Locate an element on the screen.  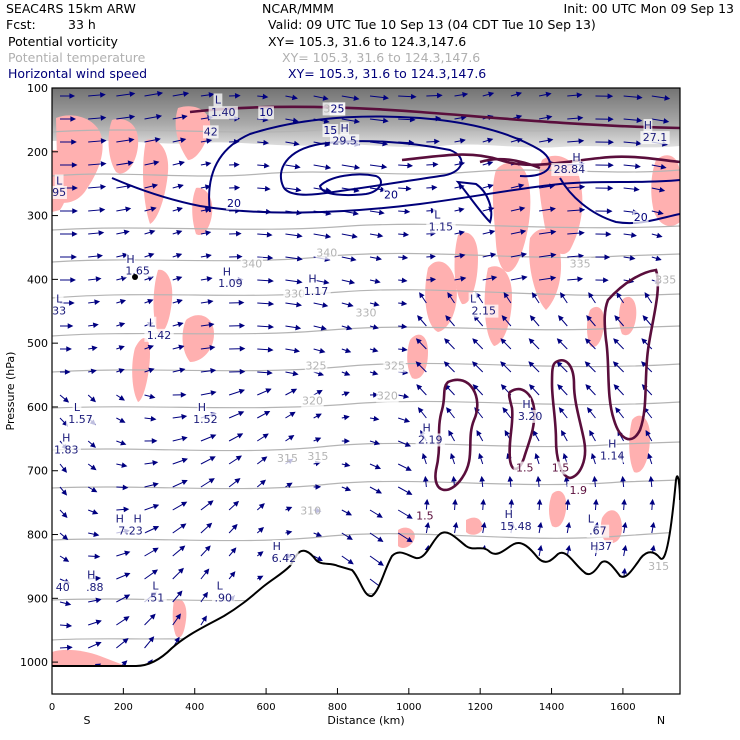
x-tick-label: 200 is located at coordinates (123, 707).